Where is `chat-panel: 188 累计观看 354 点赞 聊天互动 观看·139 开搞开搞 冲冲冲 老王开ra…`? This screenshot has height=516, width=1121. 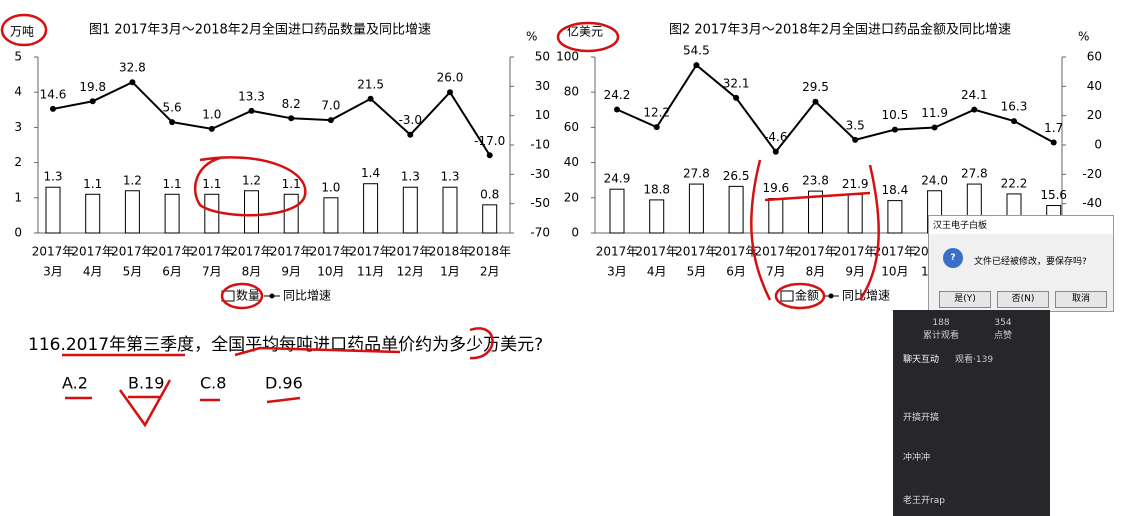 chat-panel: 188 累计观看 354 点赞 聊天互动 观看·139 开搞开搞 冲冲冲 老王开ra… is located at coordinates (971, 413).